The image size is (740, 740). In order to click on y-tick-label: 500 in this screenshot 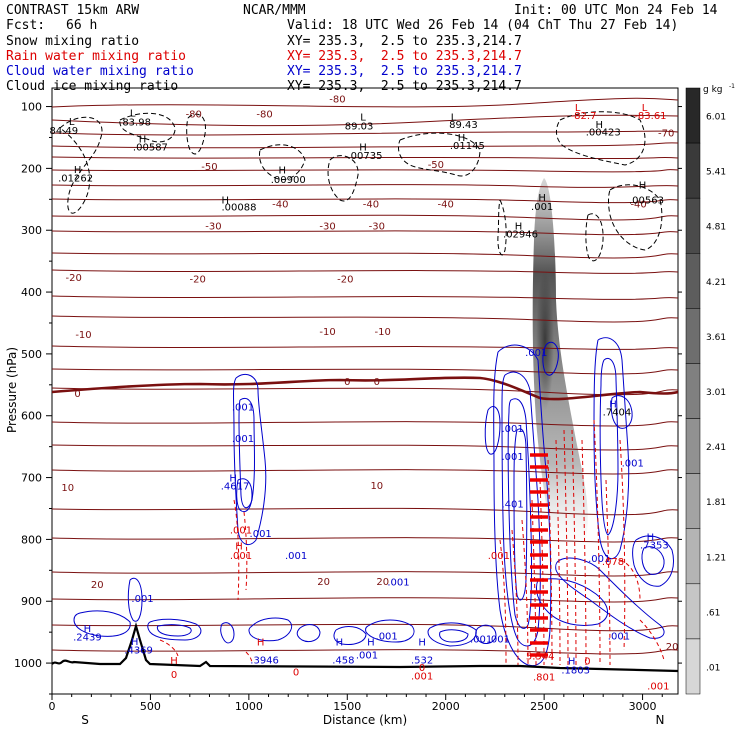, I will do `click(31, 354)`.